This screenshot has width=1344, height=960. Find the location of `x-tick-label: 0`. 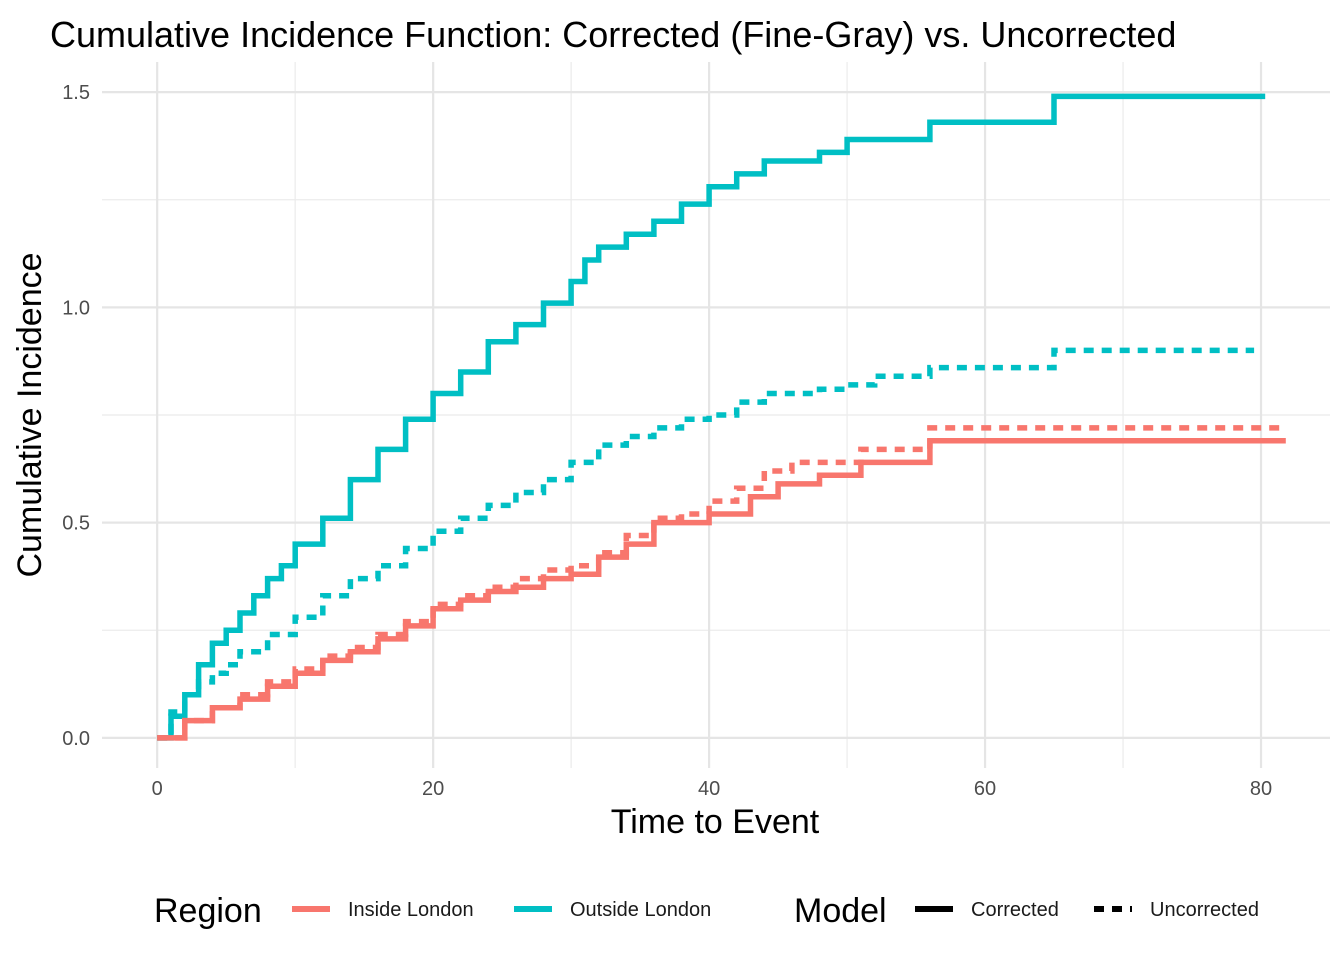

x-tick-label: 0 is located at coordinates (157, 789).